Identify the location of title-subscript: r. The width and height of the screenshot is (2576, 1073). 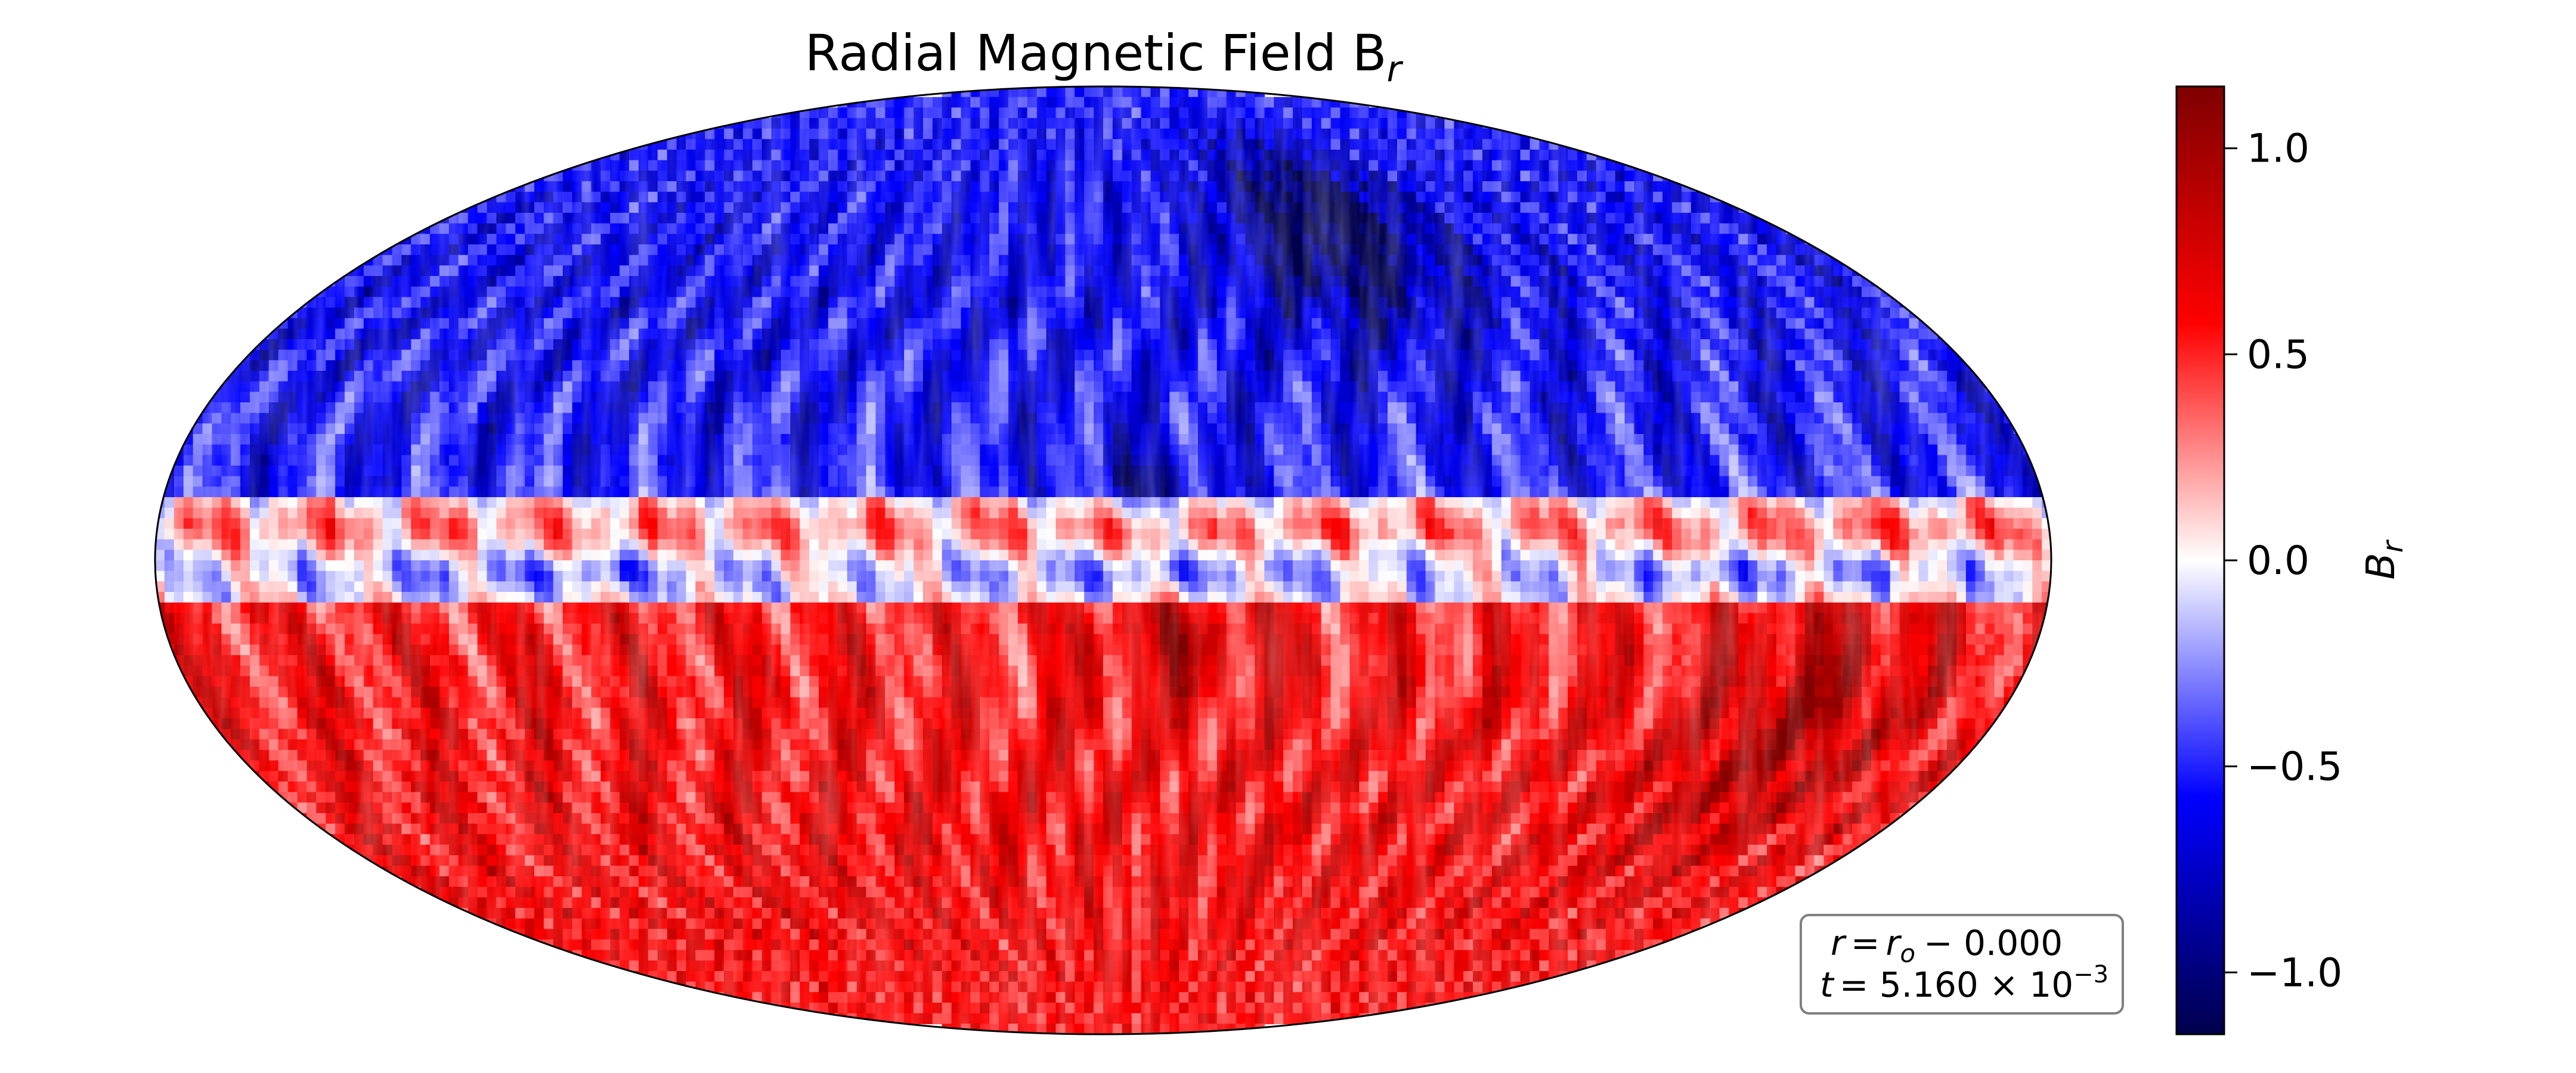
(1396, 69).